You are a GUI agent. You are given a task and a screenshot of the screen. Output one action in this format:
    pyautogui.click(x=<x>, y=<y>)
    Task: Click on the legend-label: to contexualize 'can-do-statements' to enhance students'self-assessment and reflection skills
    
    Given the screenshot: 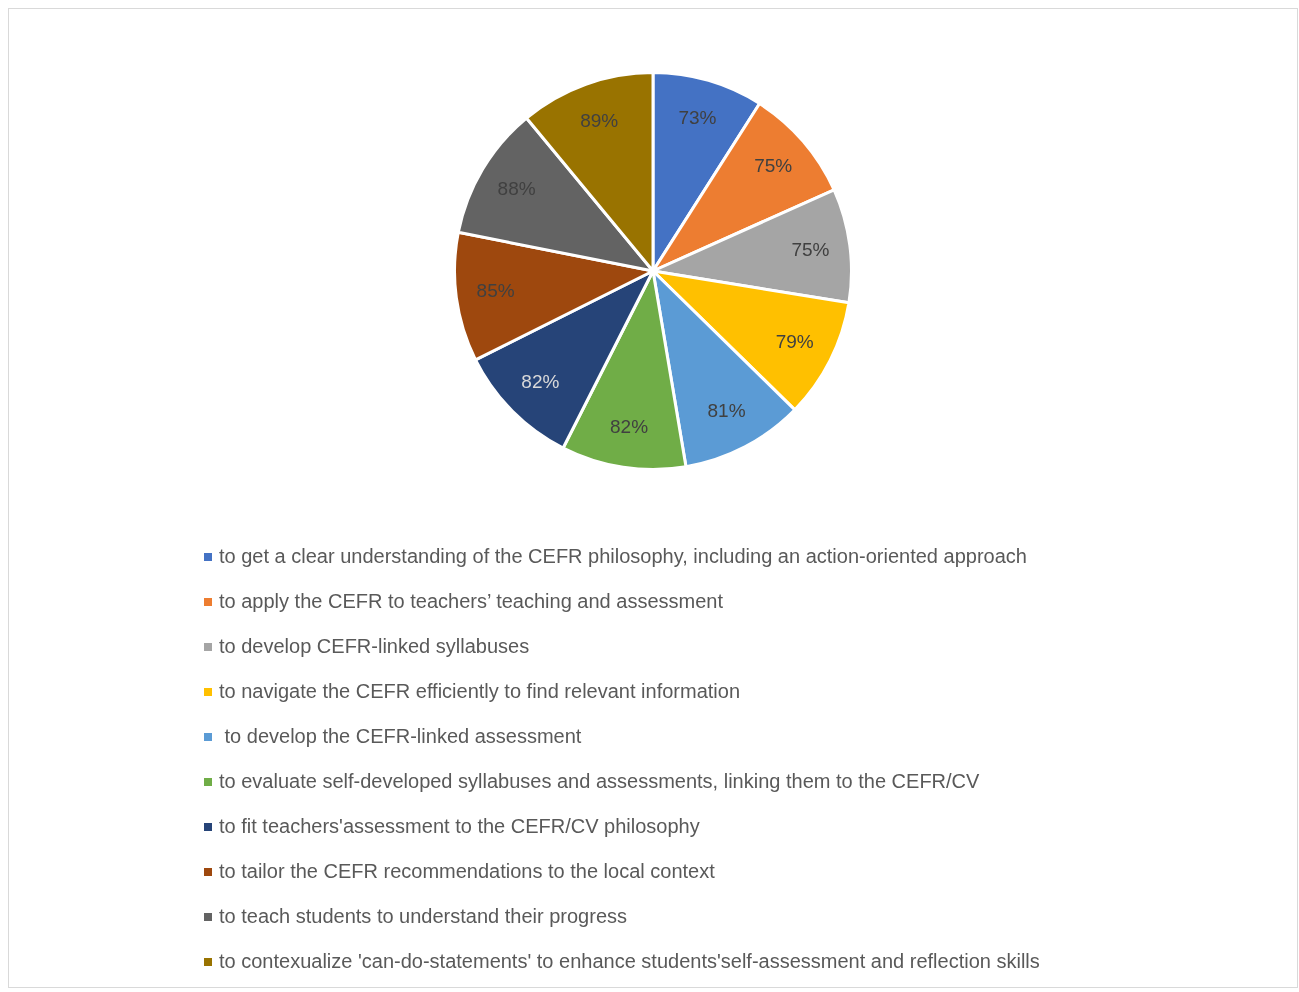 What is the action you would take?
    pyautogui.click(x=629, y=961)
    